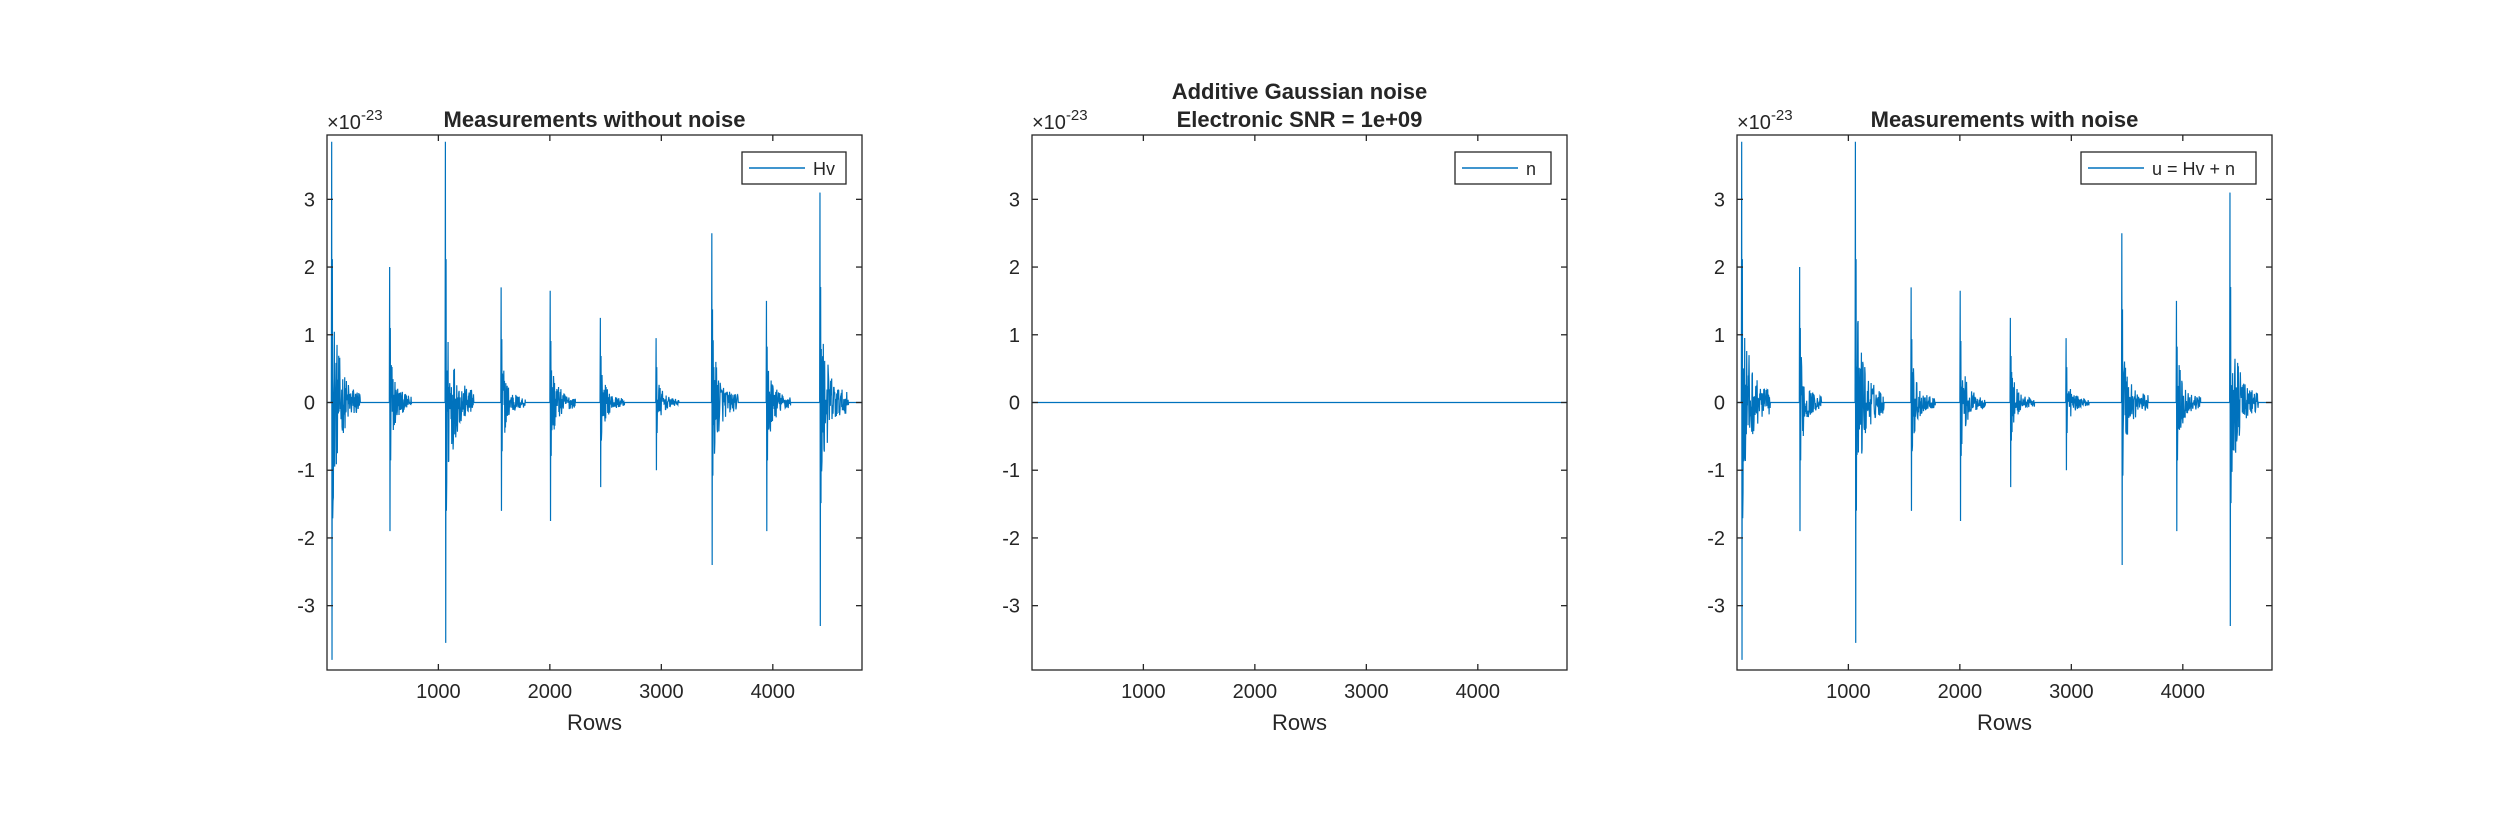 Image resolution: width=2500 pixels, height=833 pixels. I want to click on legend-label: n, so click(1531, 169).